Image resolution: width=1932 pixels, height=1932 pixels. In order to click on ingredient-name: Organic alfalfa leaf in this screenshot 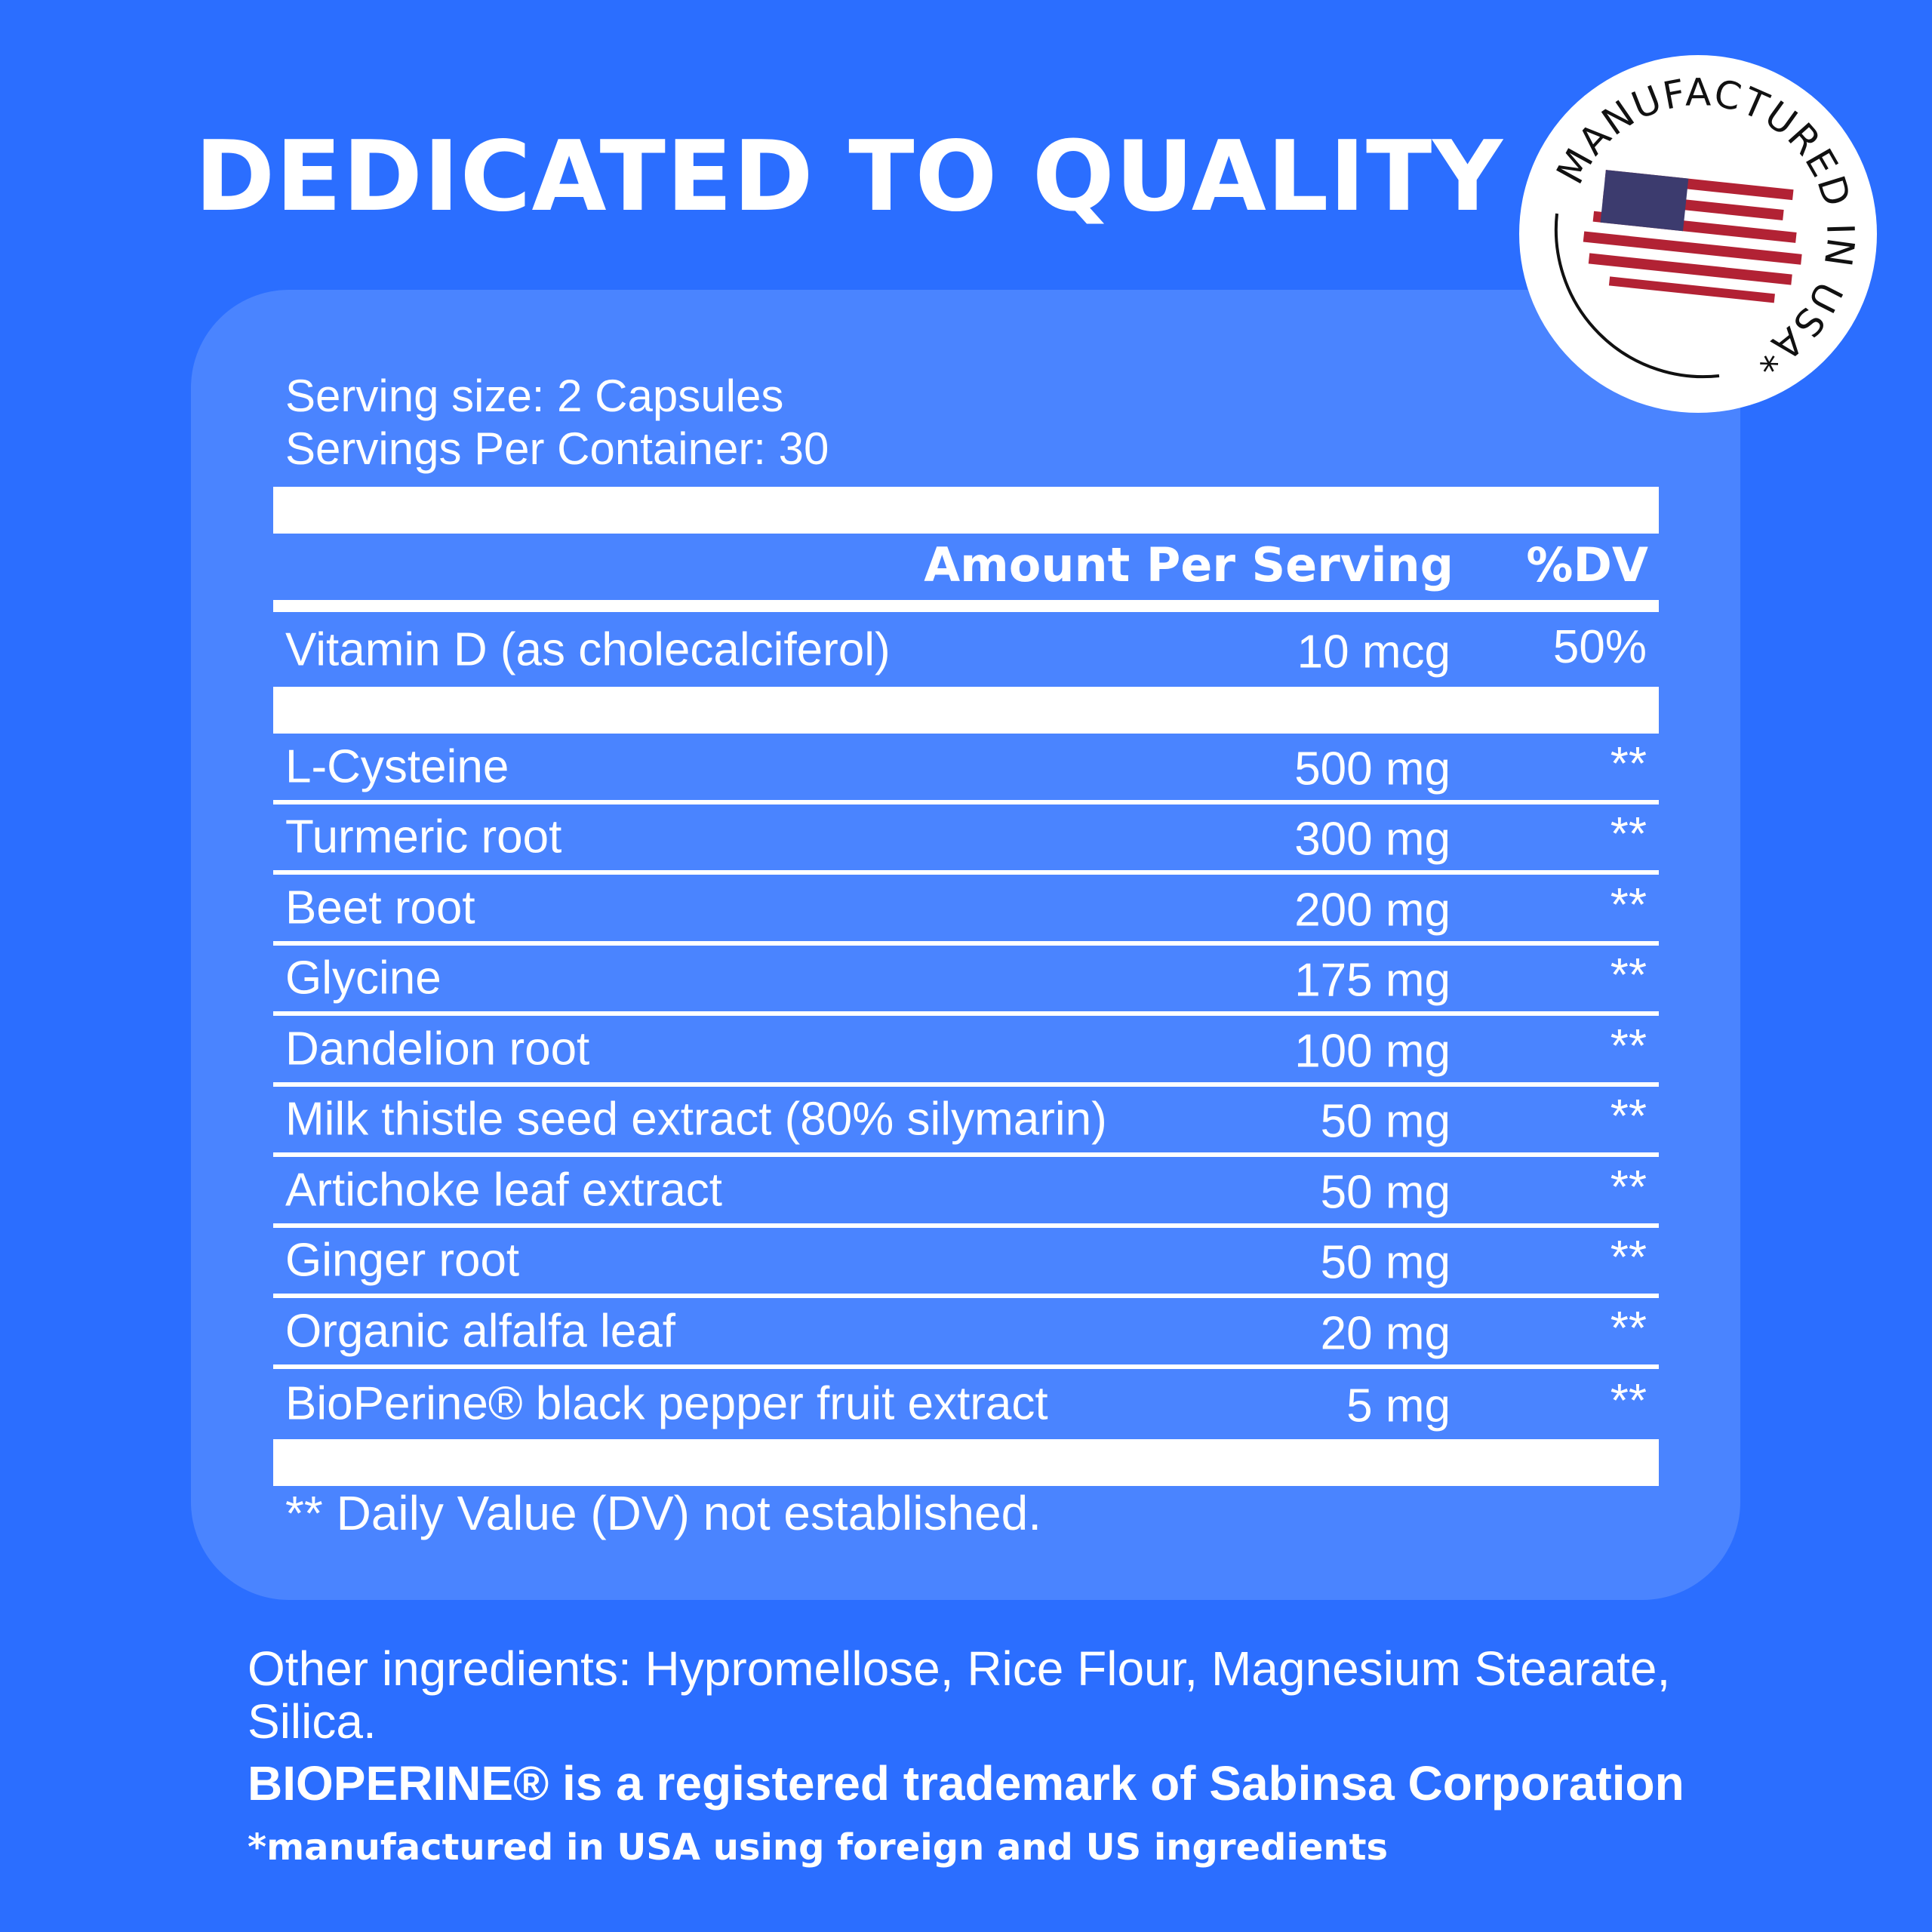, I will do `click(480, 1331)`.